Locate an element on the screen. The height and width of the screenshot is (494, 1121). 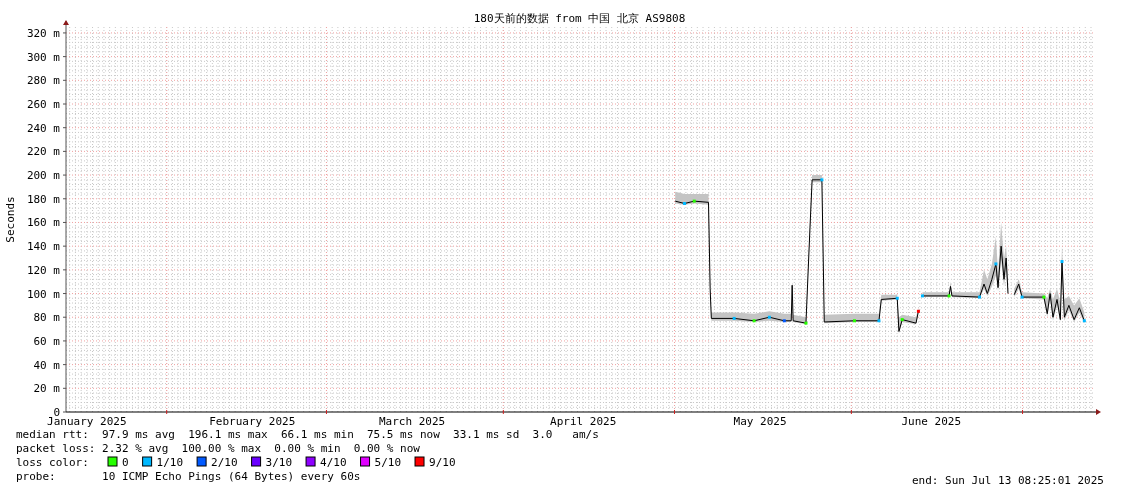
legend-label: 0 is located at coordinates (125, 462).